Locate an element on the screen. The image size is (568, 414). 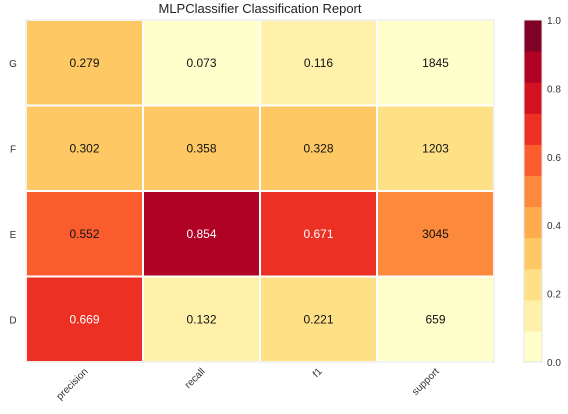
cell-value-label: 0.669 is located at coordinates (84, 319).